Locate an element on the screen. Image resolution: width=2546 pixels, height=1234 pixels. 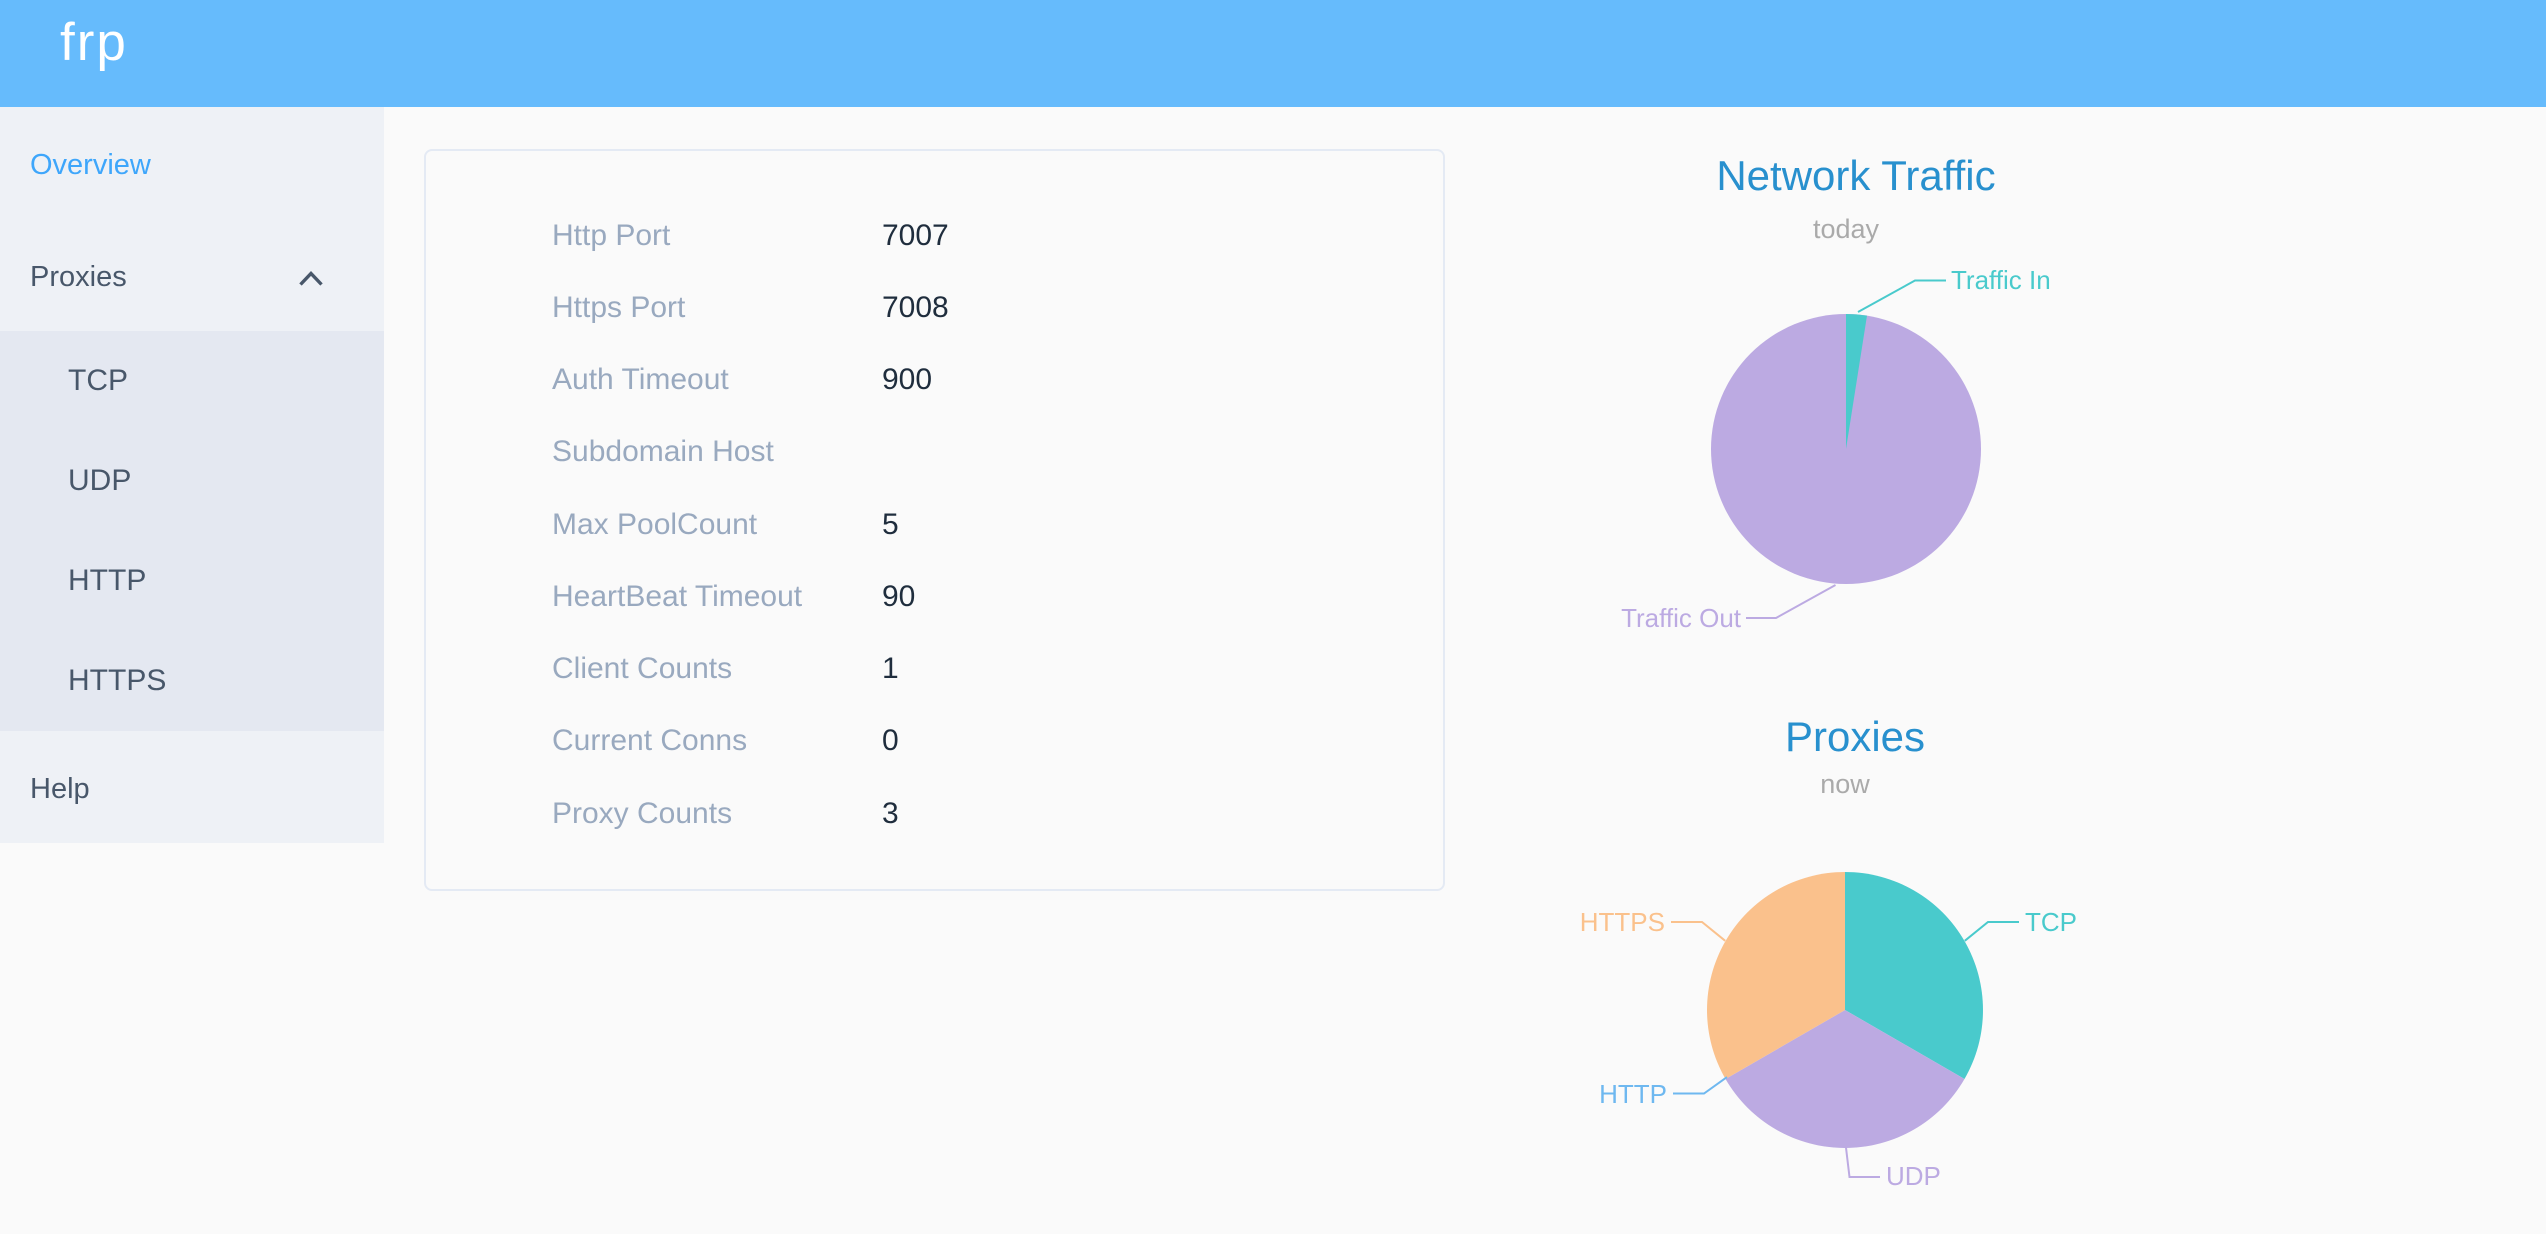
svg-text: UDP is located at coordinates (1913, 1176).